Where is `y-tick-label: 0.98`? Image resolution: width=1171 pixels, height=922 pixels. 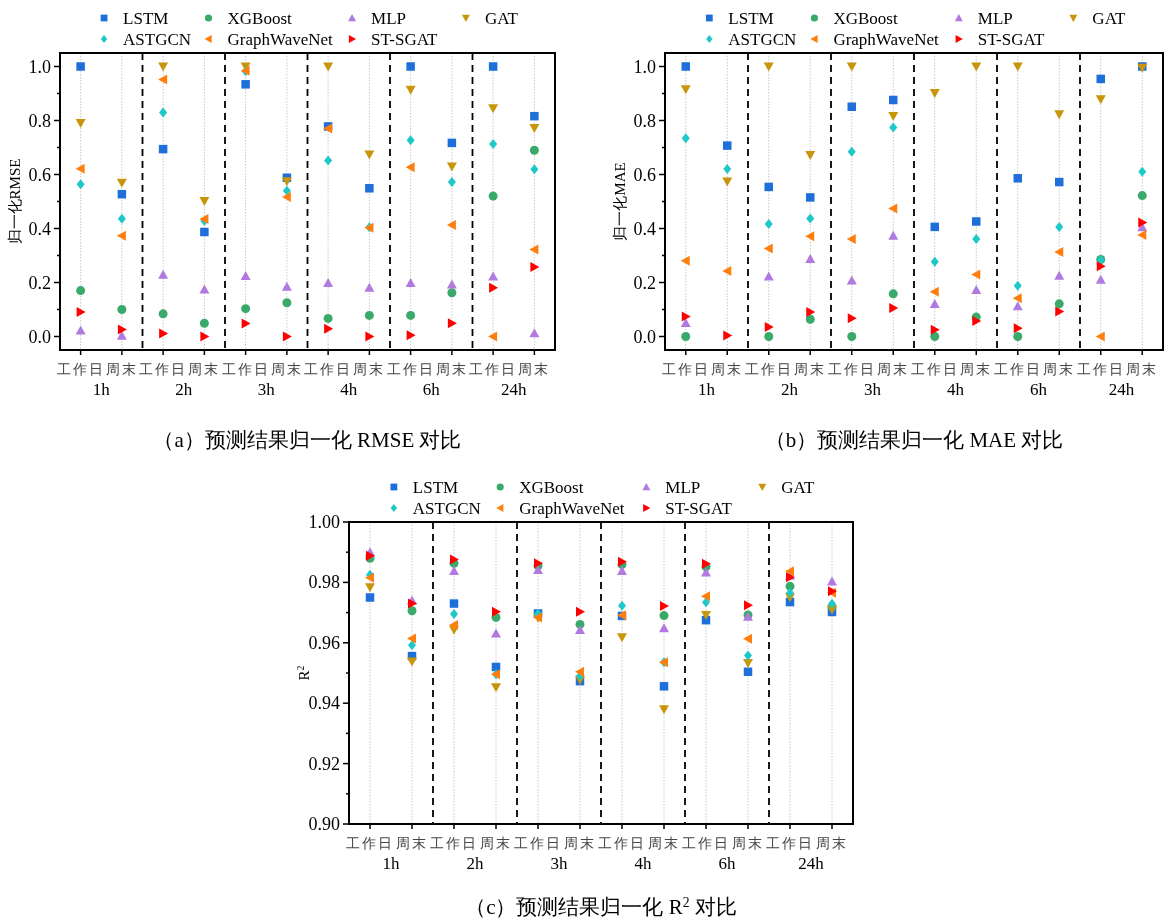
y-tick-label: 0.98 is located at coordinates (324, 582).